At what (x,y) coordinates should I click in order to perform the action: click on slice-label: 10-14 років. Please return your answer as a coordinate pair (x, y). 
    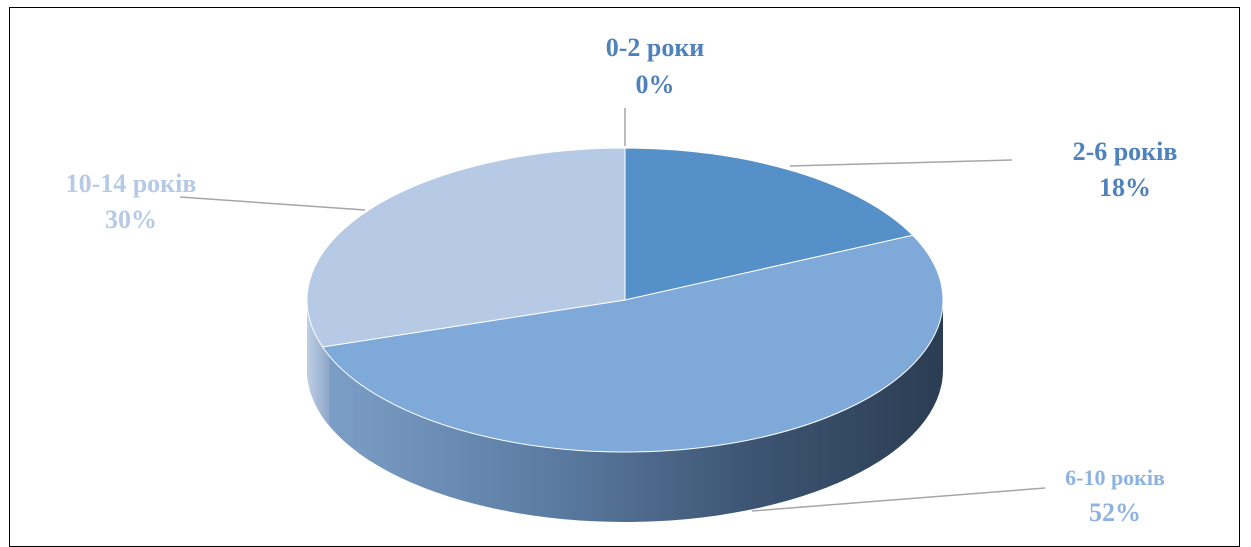
    Looking at the image, I should click on (131, 183).